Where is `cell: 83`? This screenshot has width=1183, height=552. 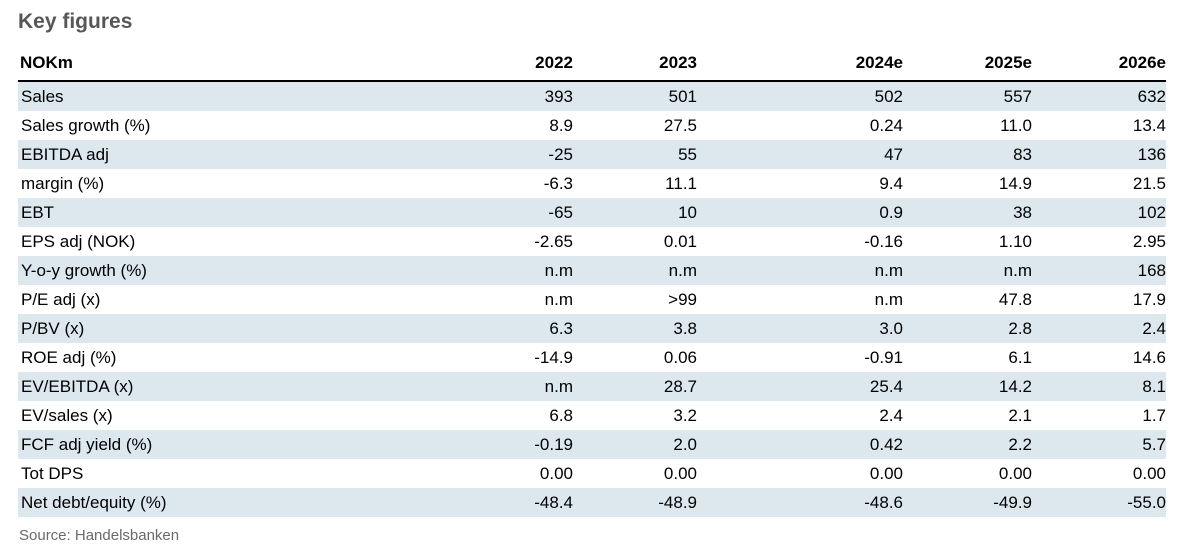
cell: 83 is located at coordinates (1022, 154).